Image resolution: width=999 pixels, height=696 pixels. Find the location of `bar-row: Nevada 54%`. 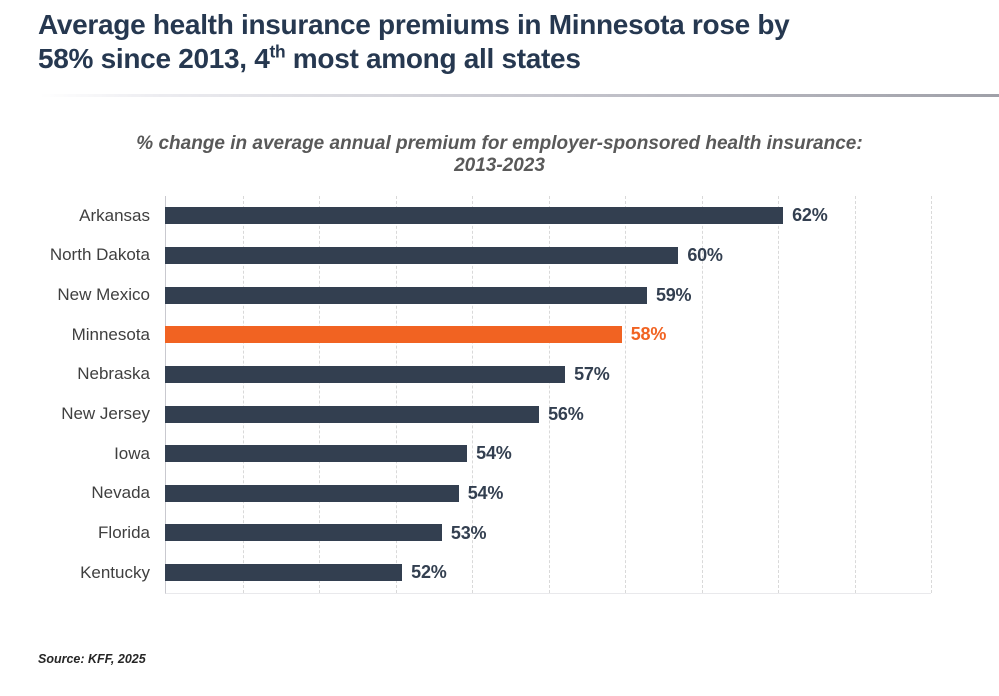

bar-row: Nevada 54% is located at coordinates (499, 494).